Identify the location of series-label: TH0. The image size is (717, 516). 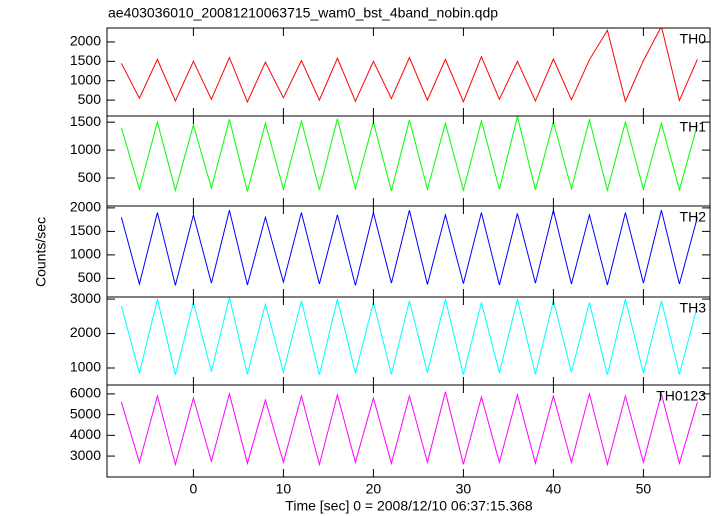
(693, 39).